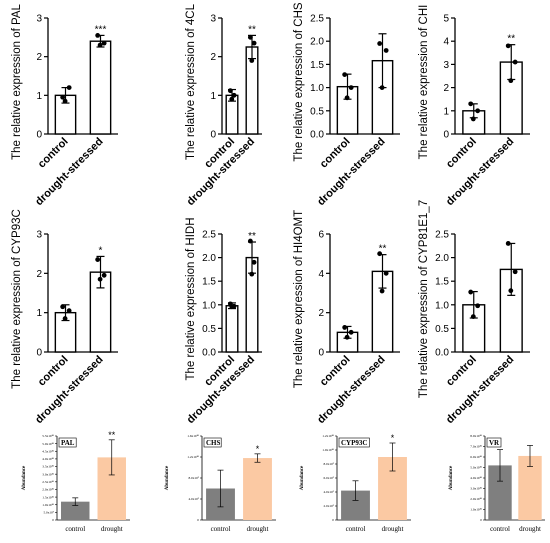 The height and width of the screenshot is (543, 550). I want to click on y-tick-label: 4.0x10¹⁰, so click(476, 478).